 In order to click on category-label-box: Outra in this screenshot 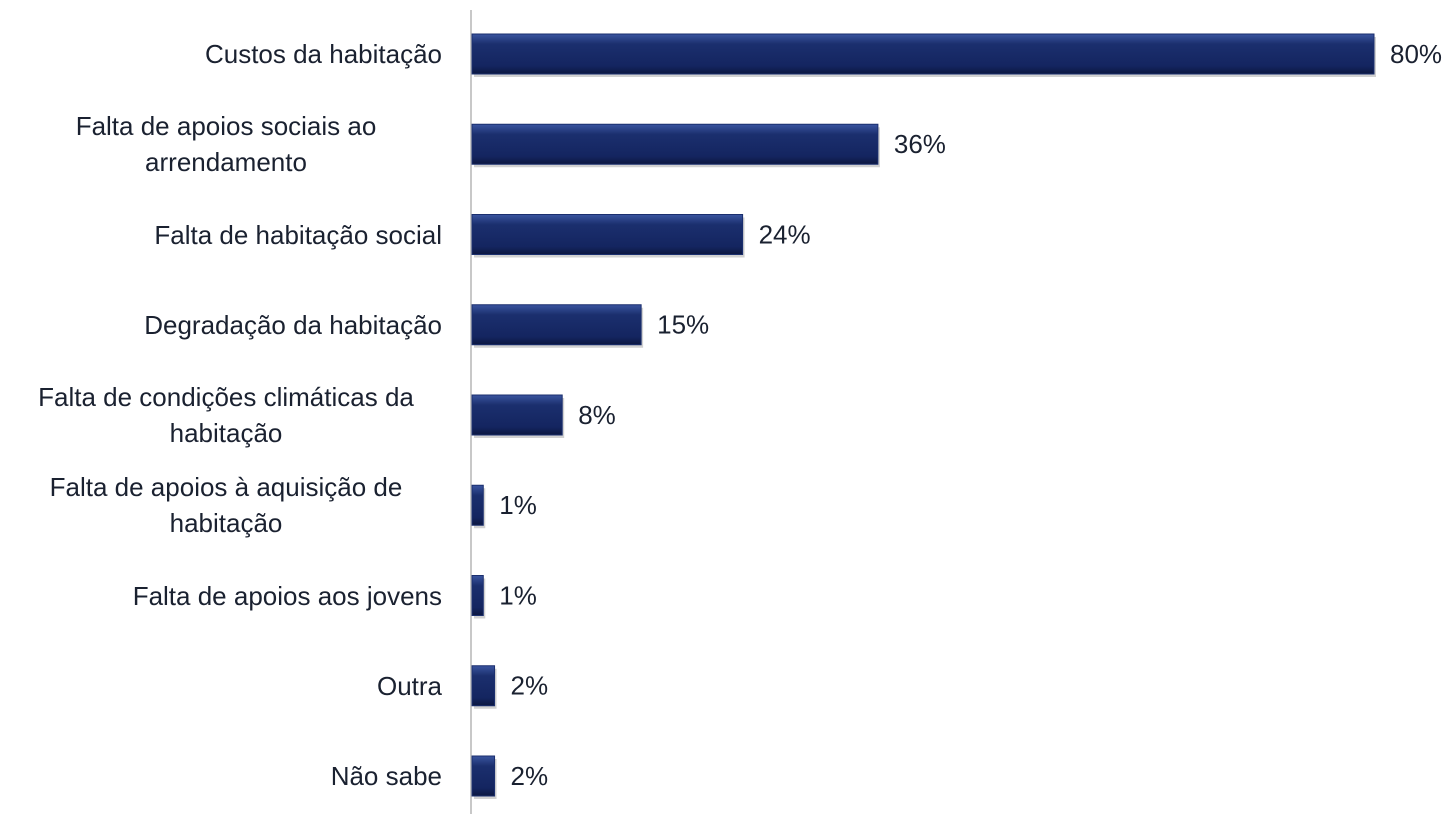, I will do `click(221, 686)`.